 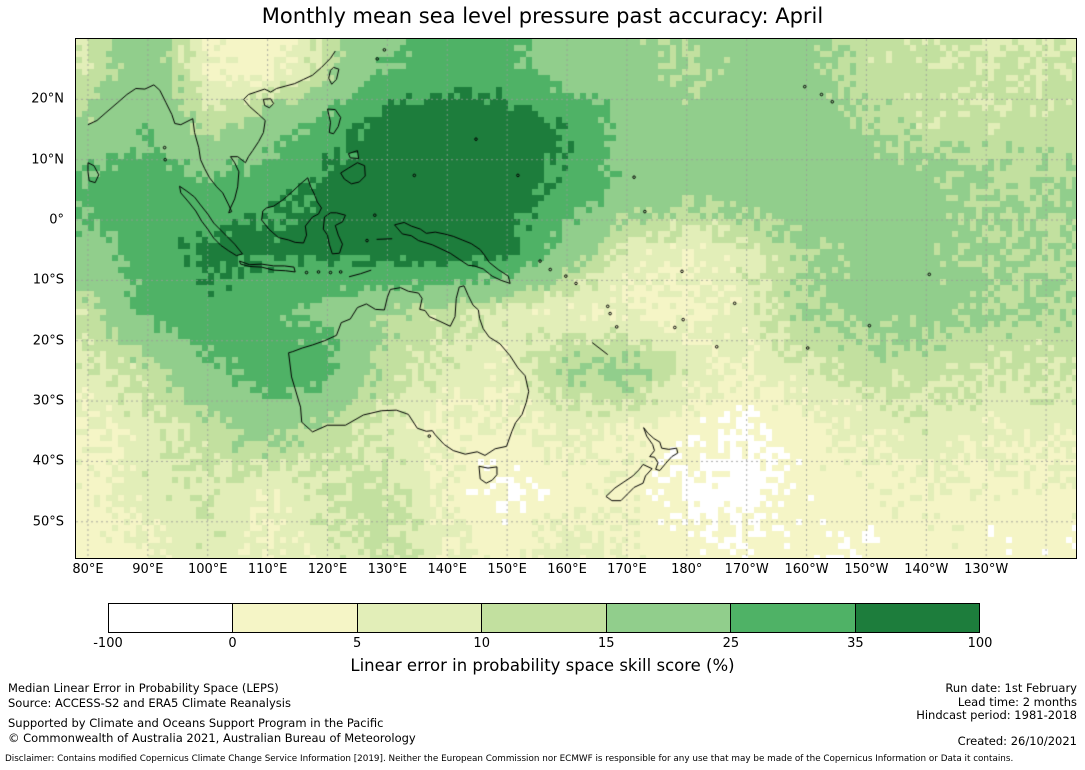 What do you see at coordinates (48, 341) in the screenshot?
I see `y-tick-label: 20°S` at bounding box center [48, 341].